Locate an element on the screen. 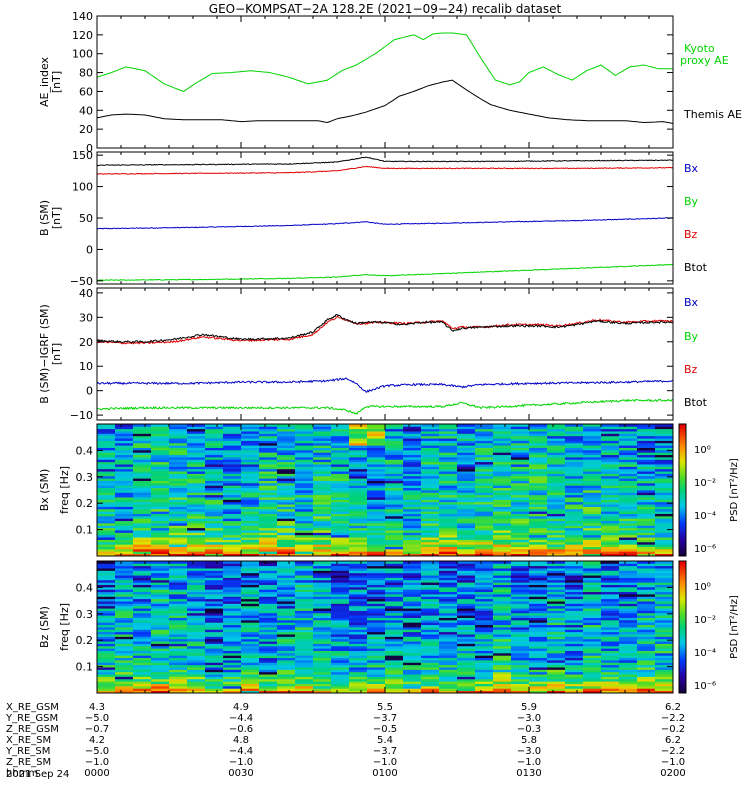 The image size is (750, 800). orbit-row-value: 4.3 is located at coordinates (97, 707).